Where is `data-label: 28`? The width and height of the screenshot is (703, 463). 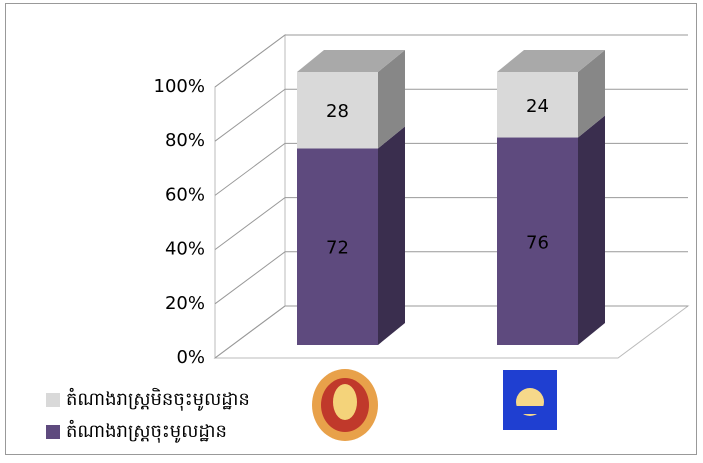 data-label: 28 is located at coordinates (337, 111).